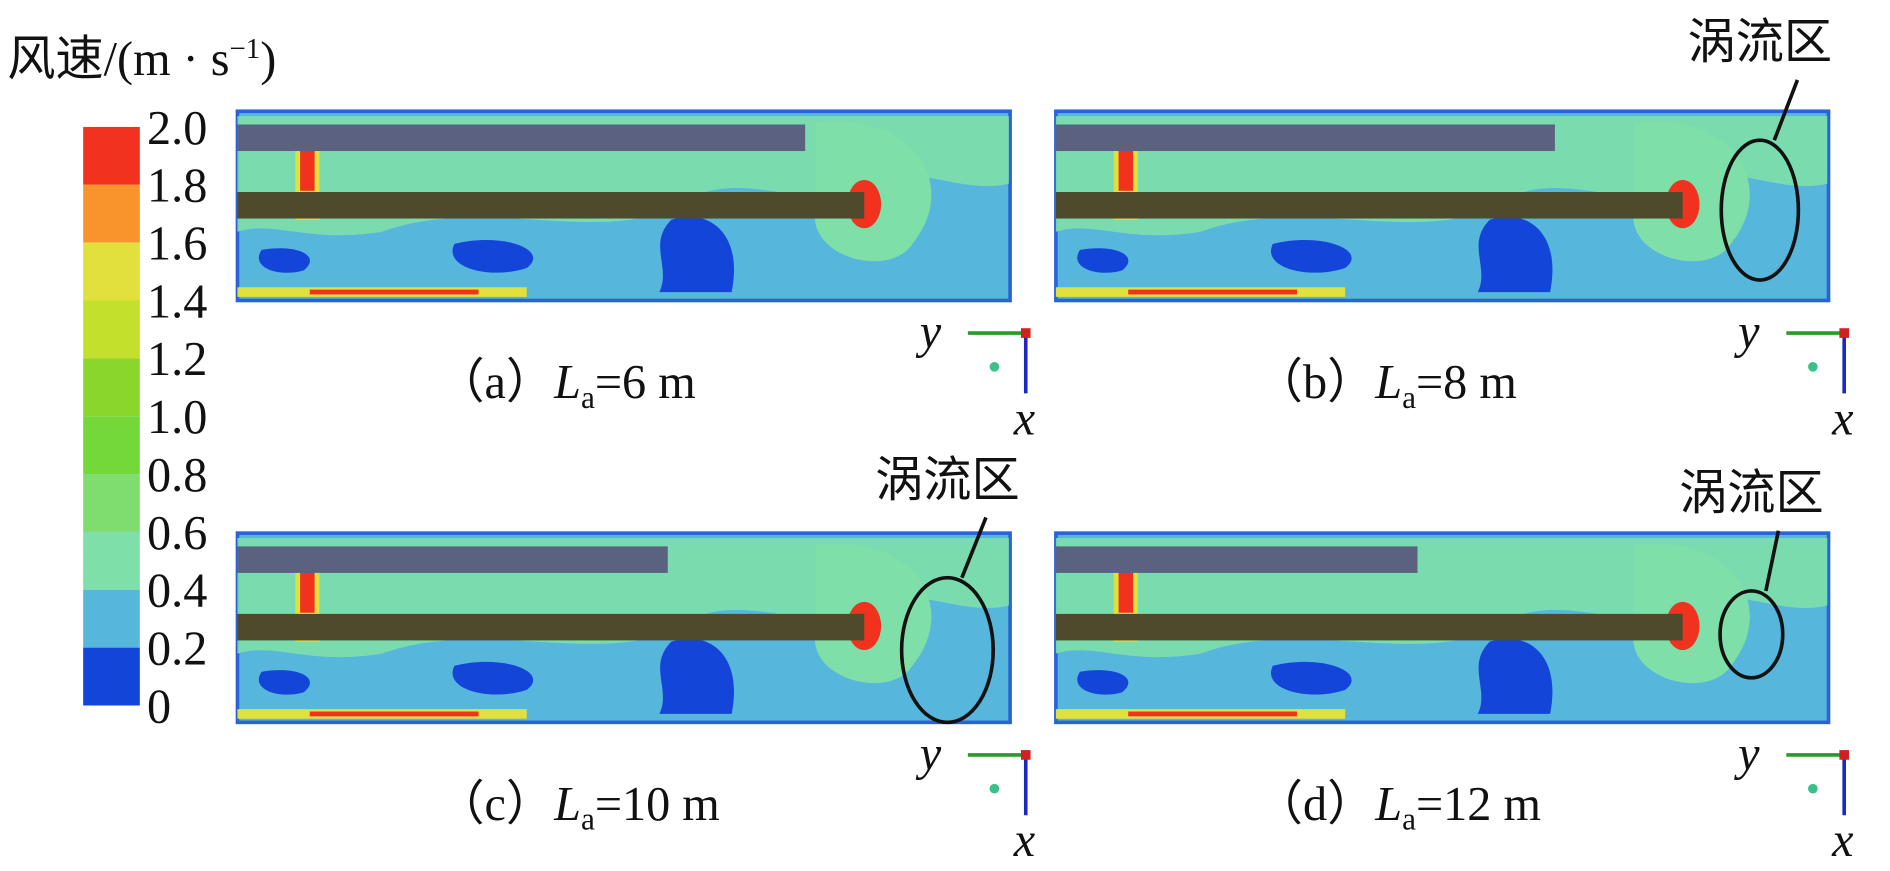 This screenshot has height=871, width=1890. Describe the element at coordinates (1478, 804) in the screenshot. I see `caption-value: =12 m` at that location.